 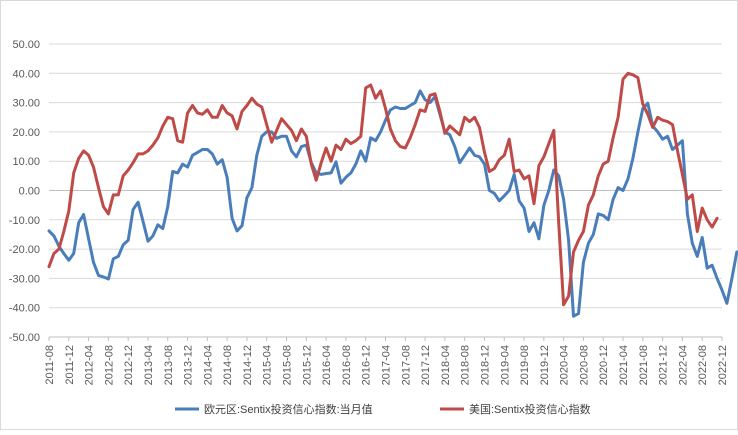 What do you see at coordinates (703, 365) in the screenshot?
I see `x-tick-label: 2022-08` at bounding box center [703, 365].